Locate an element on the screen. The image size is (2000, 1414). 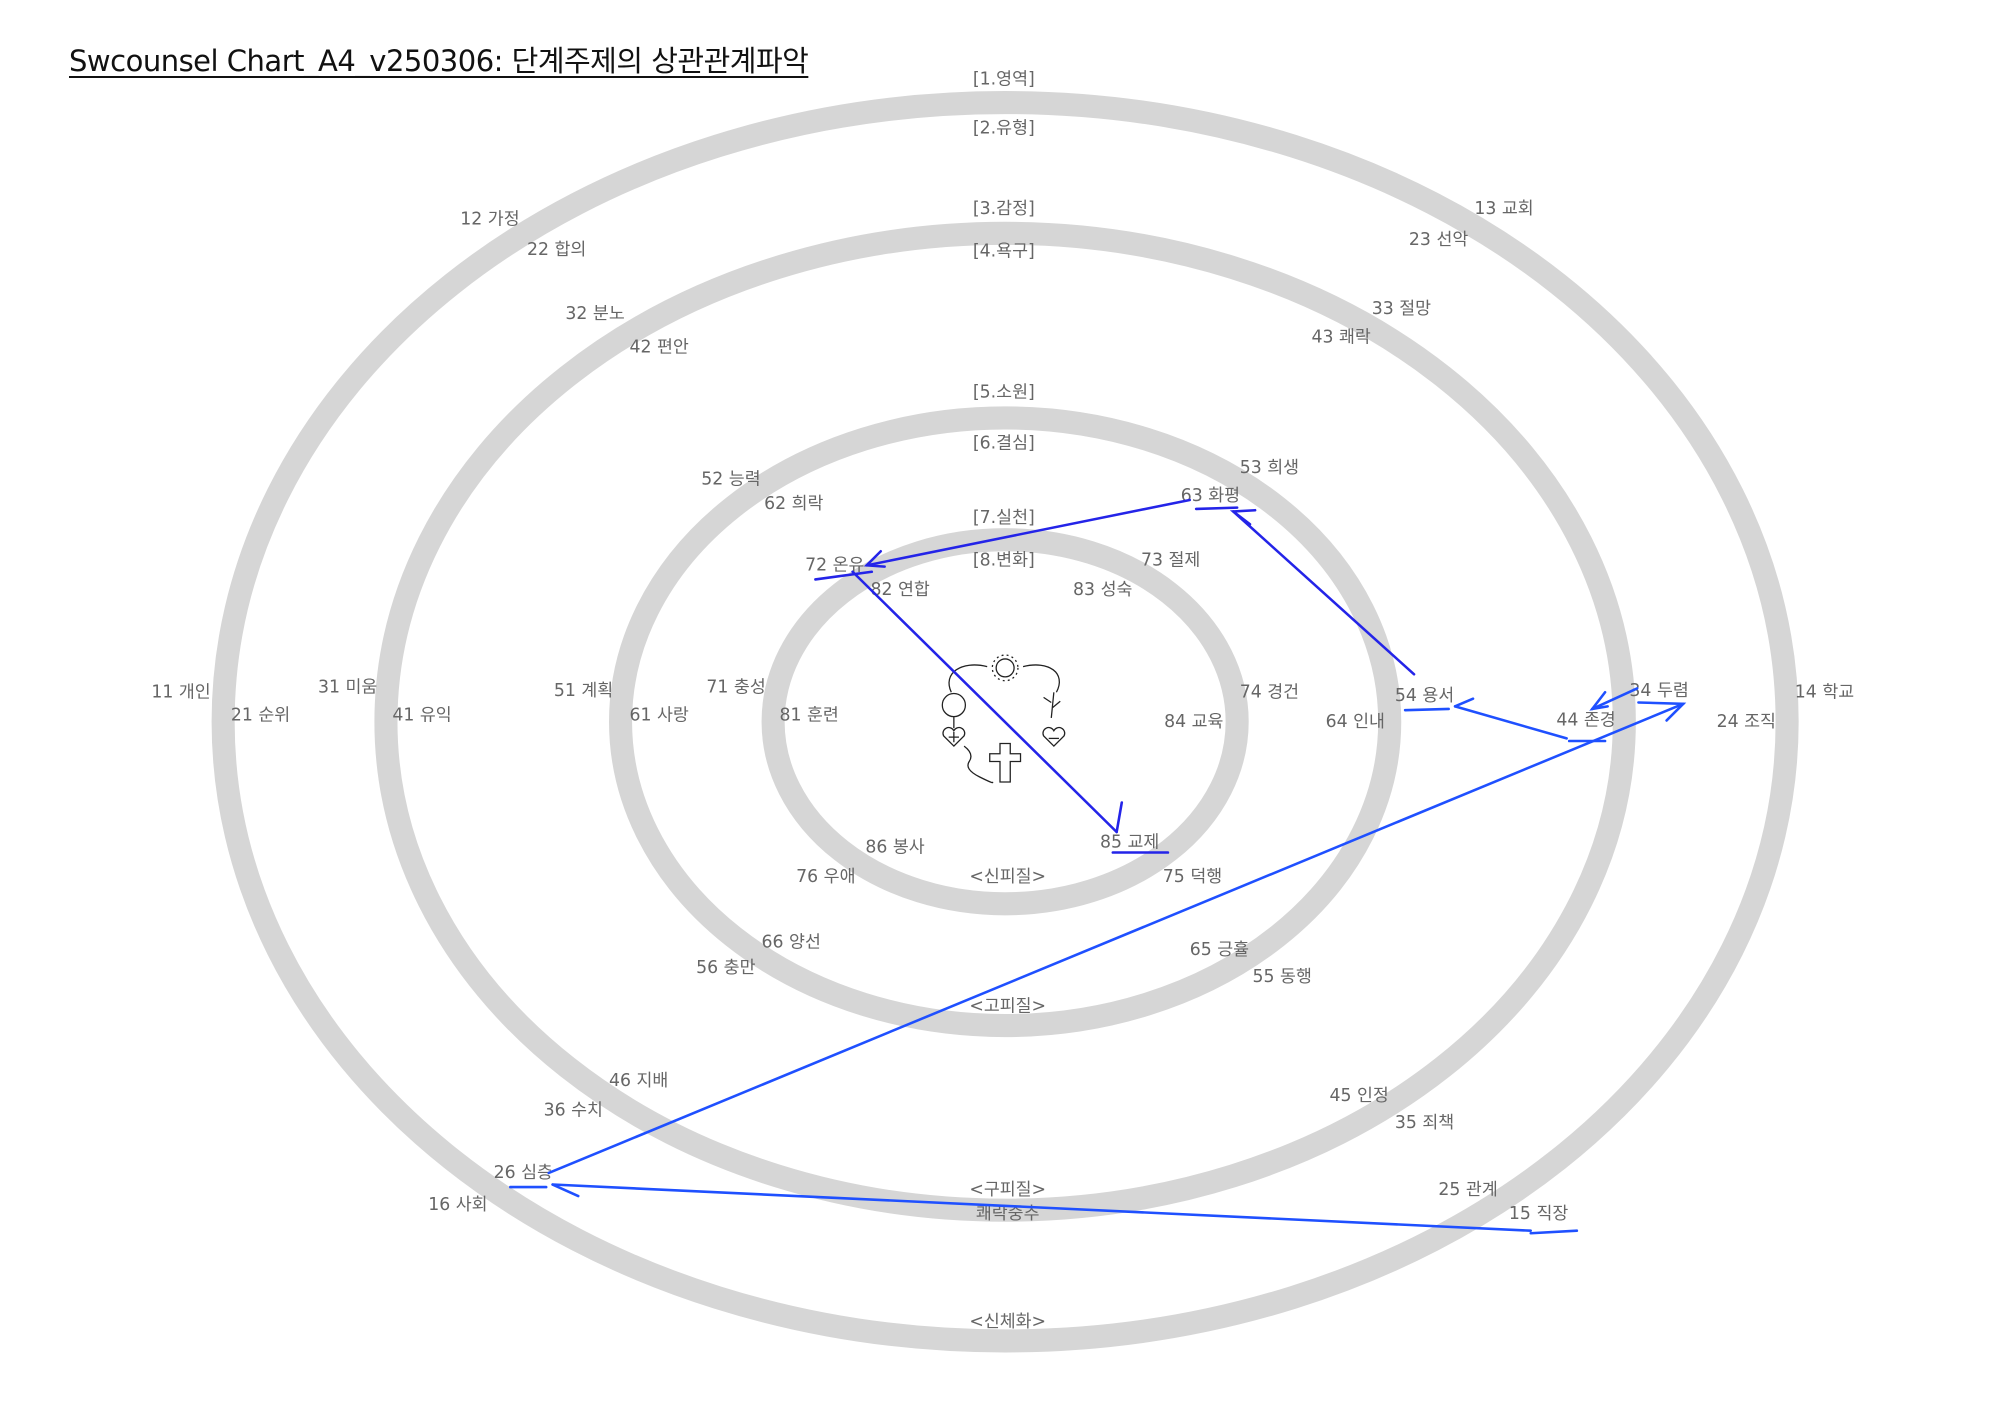
node-label: 41 유익 is located at coordinates (421, 715).